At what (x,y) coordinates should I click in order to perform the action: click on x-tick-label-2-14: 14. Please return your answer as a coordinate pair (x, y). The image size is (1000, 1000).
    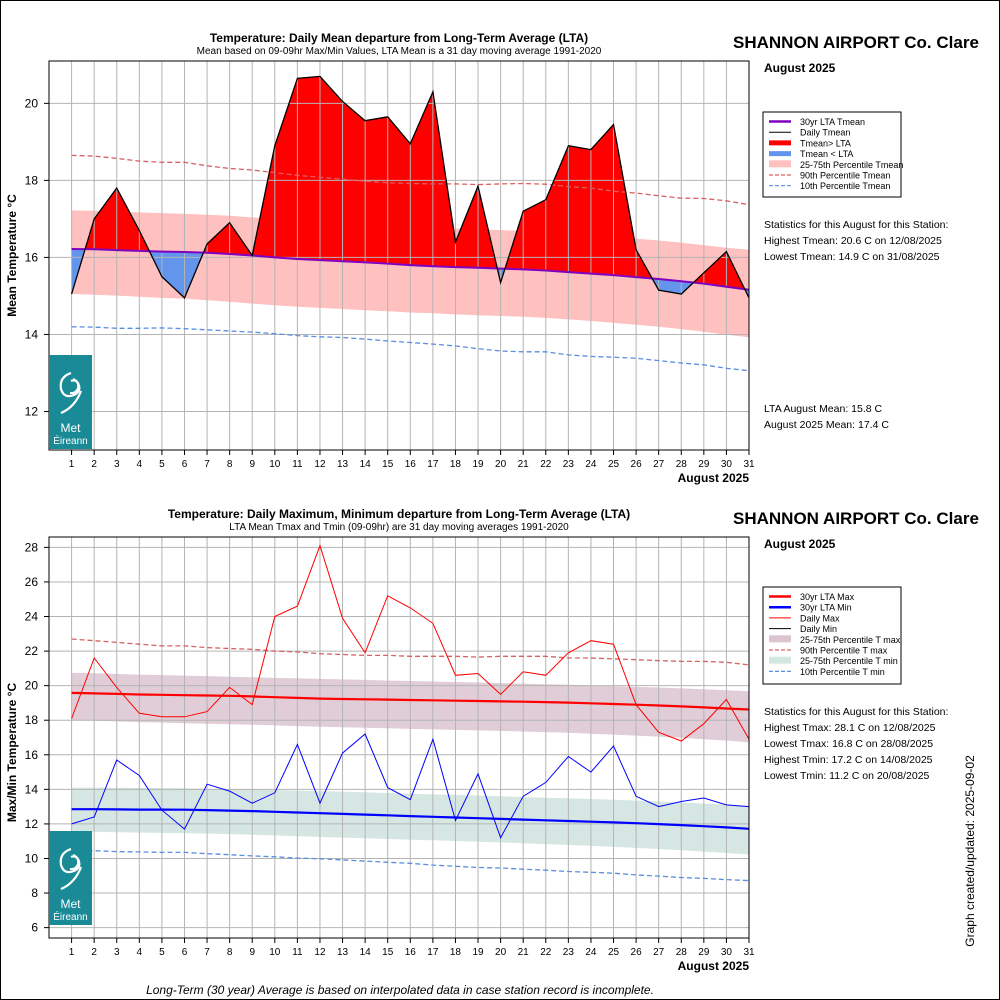
    Looking at the image, I should click on (366, 952).